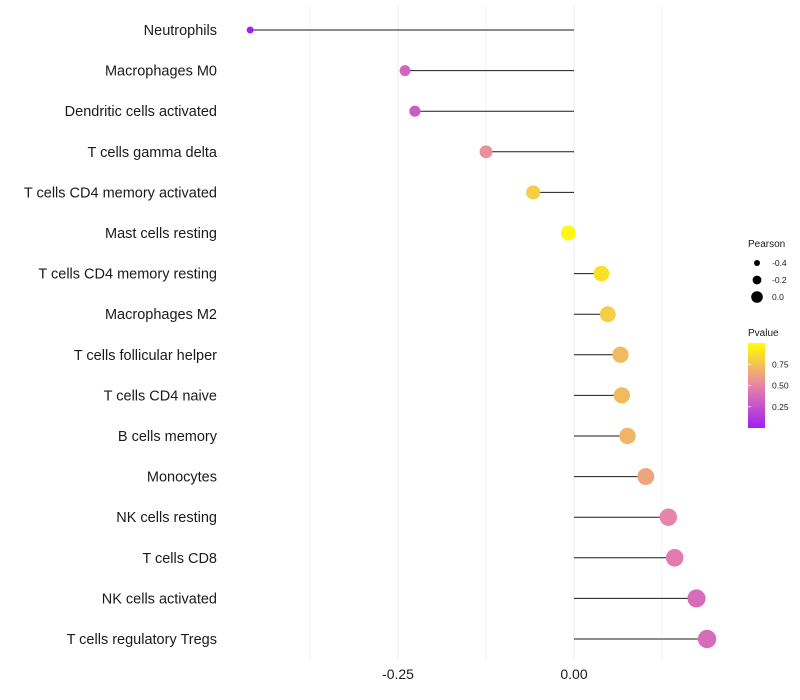 This screenshot has height=700, width=800. What do you see at coordinates (182, 478) in the screenshot?
I see `category-label: Monocytes` at bounding box center [182, 478].